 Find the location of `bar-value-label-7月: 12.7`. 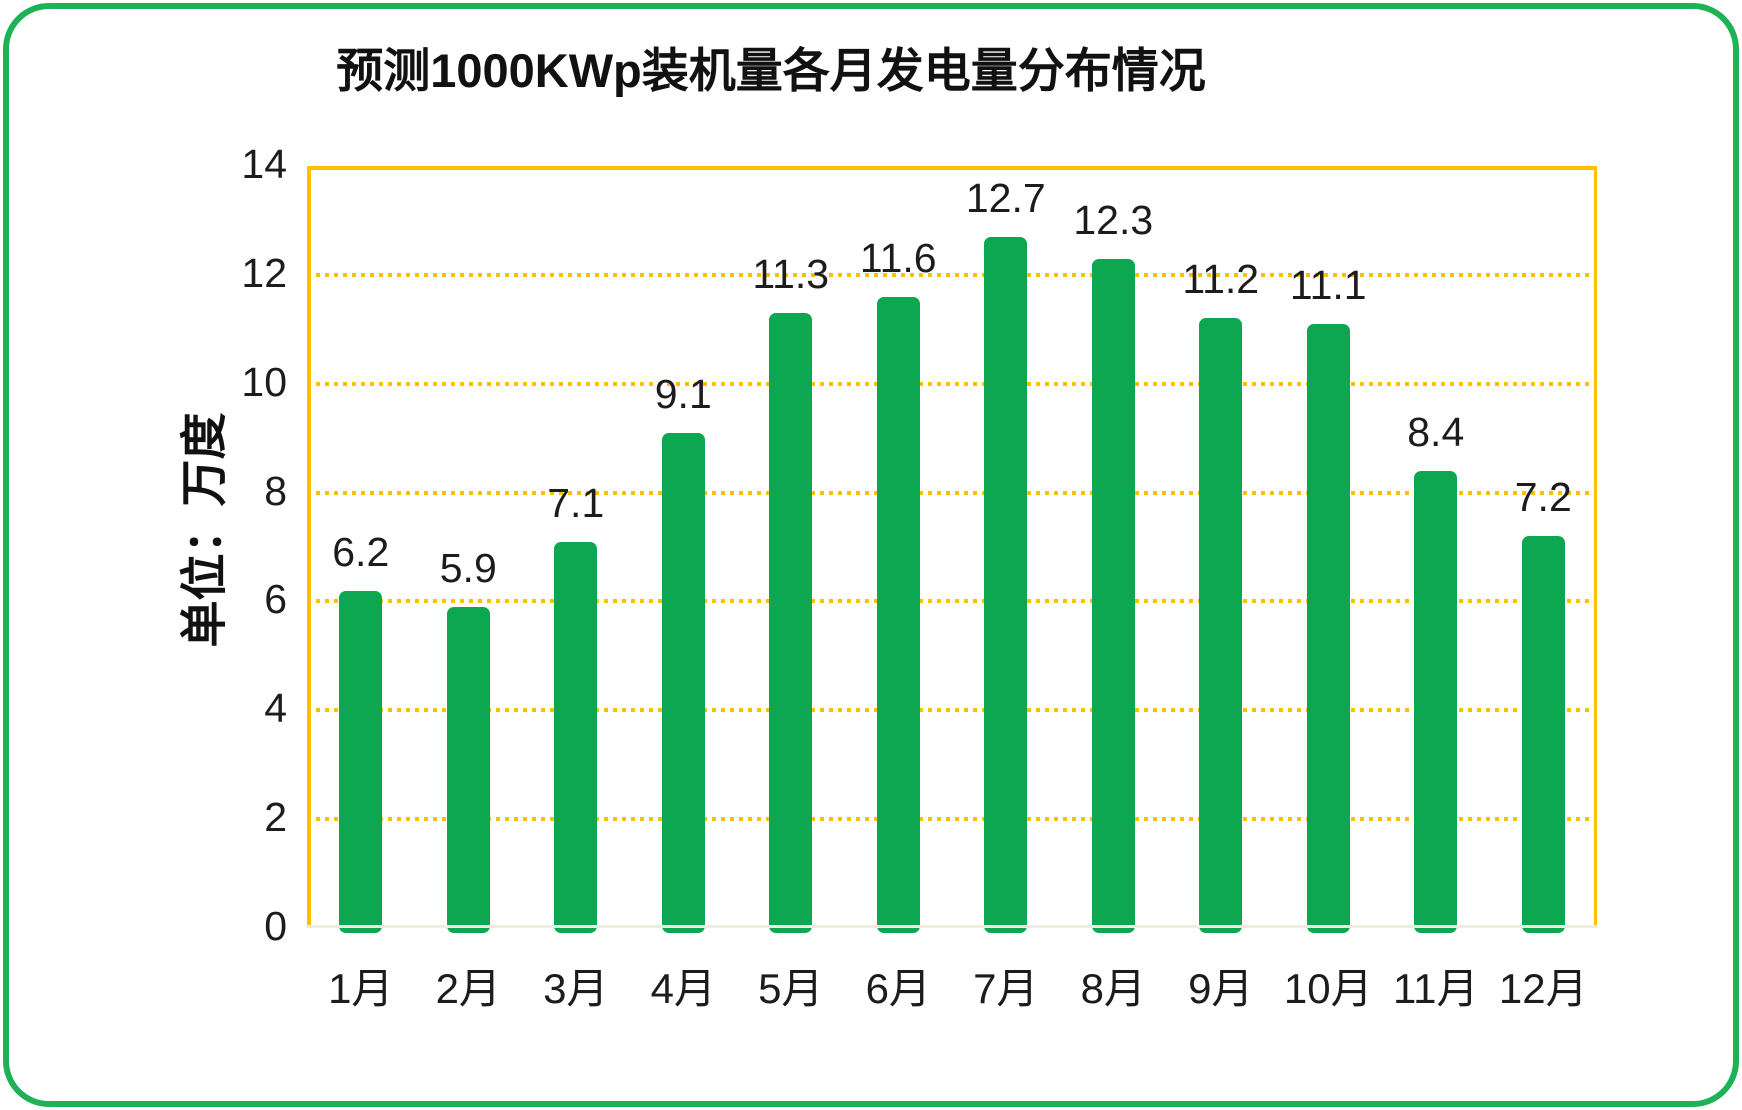

bar-value-label-7月: 12.7 is located at coordinates (1005, 197).